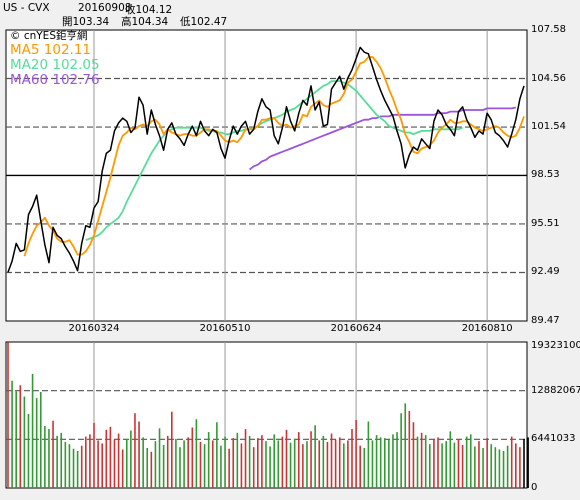  Describe the element at coordinates (185, 22) in the screenshot. I see `low-label: 低` at that location.